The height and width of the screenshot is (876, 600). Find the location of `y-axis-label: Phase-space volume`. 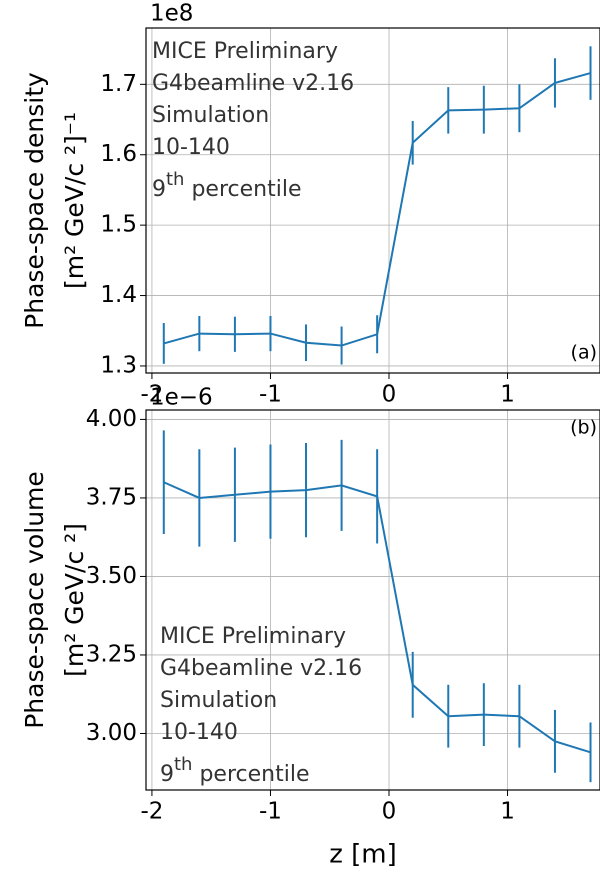

y-axis-label: Phase-space volume is located at coordinates (34, 600).